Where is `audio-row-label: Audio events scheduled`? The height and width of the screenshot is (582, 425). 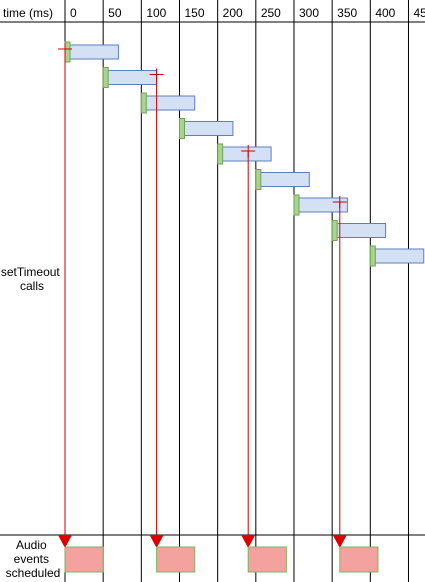
audio-row-label: Audio events scheduled is located at coordinates (33, 559).